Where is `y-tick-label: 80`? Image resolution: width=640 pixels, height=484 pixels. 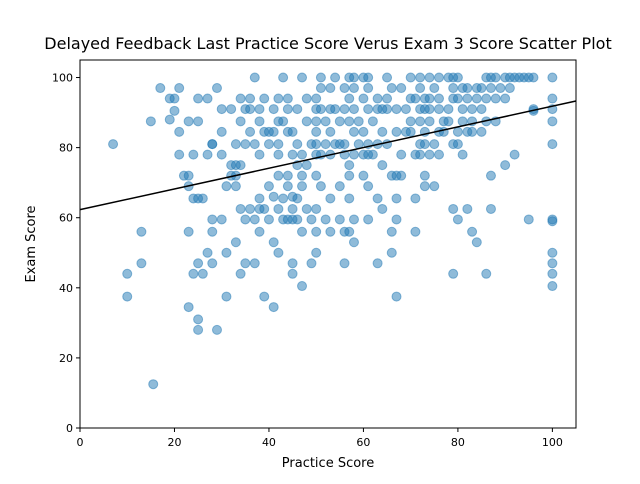 y-tick-label: 80 is located at coordinates (66, 148).